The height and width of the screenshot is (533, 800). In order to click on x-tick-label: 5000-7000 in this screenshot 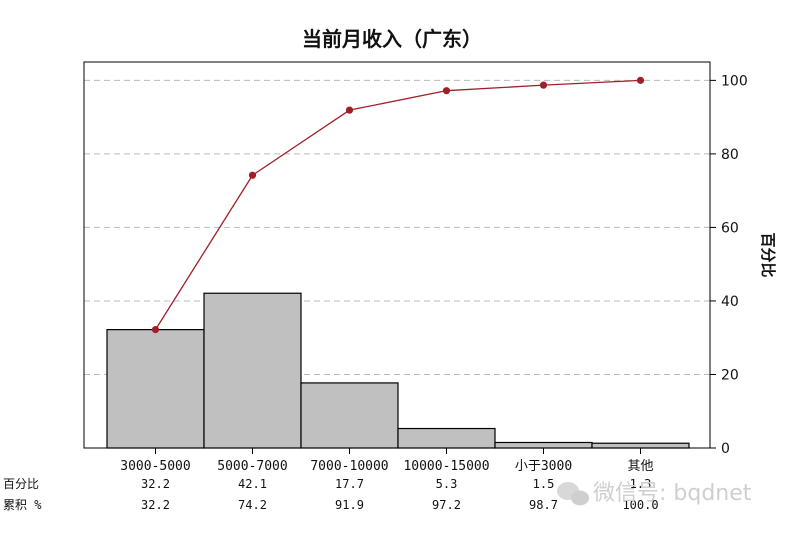, I will do `click(252, 466)`.